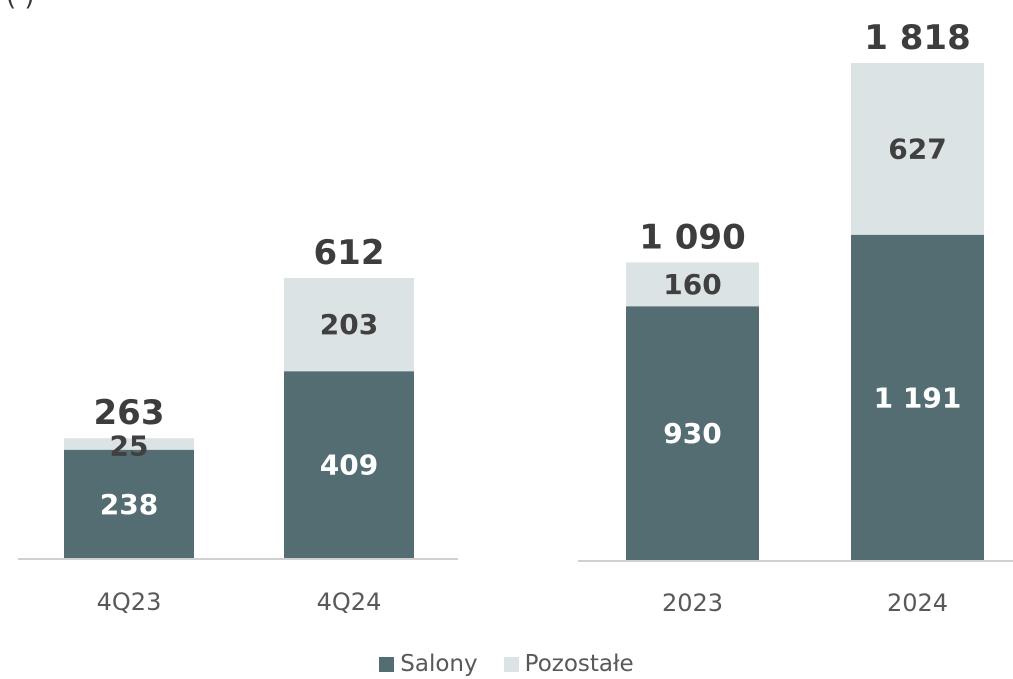 The image size is (1013, 679). Describe the element at coordinates (579, 664) in the screenshot. I see `legend-label-pozostale: Pozostałe` at that location.